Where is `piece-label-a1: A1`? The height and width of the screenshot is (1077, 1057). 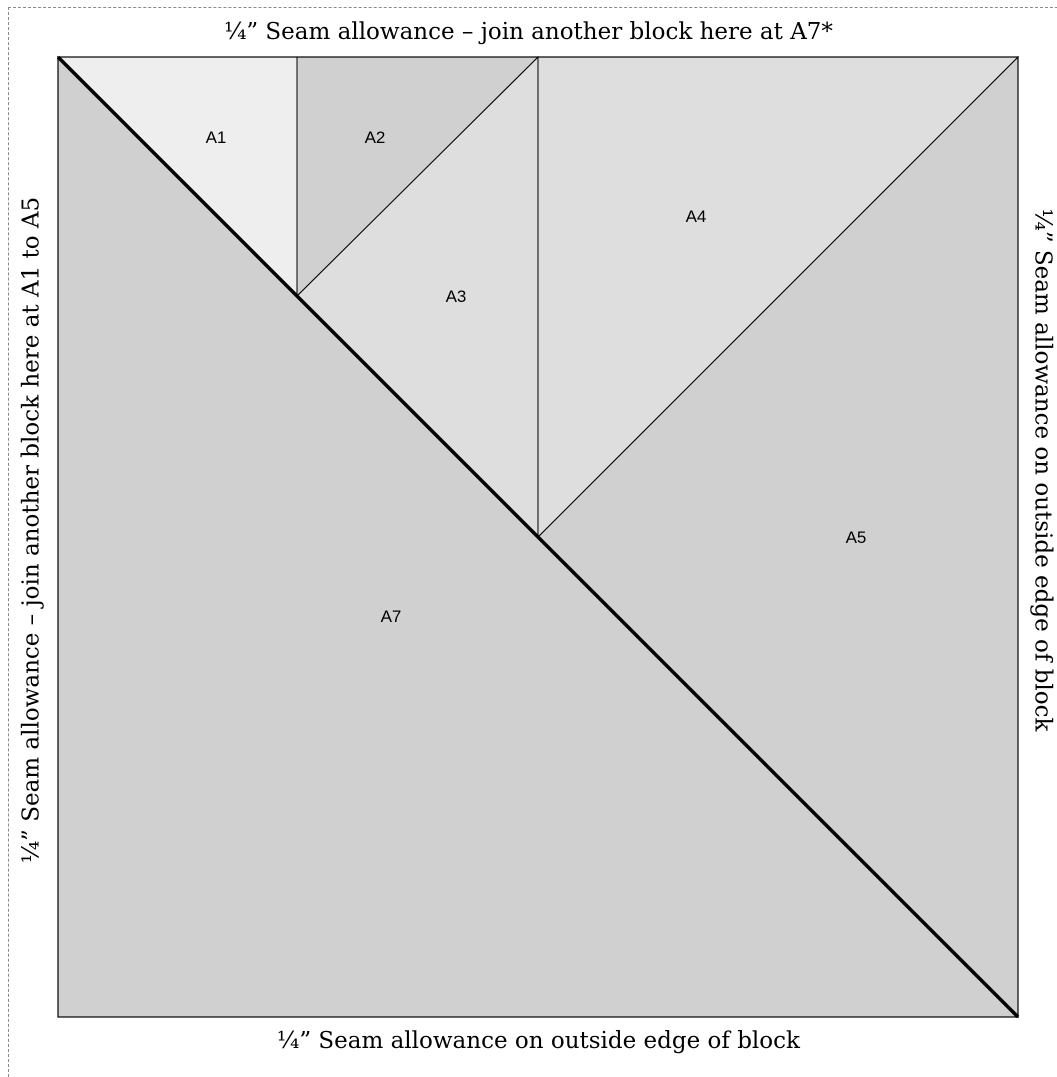
piece-label-a1: A1 is located at coordinates (216, 137).